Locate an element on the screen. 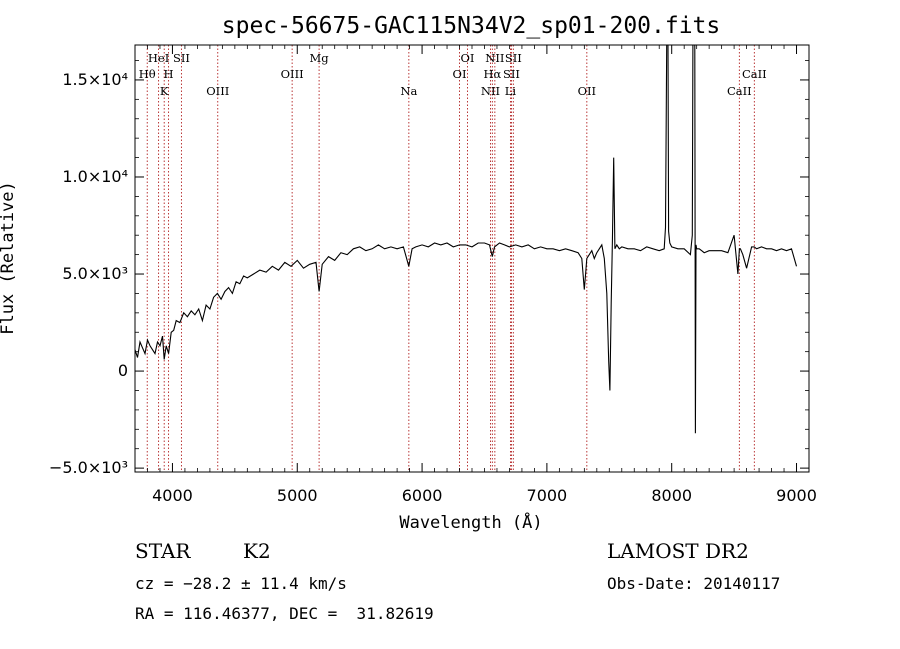  survey-name: LAMOST DR2 is located at coordinates (678, 551).